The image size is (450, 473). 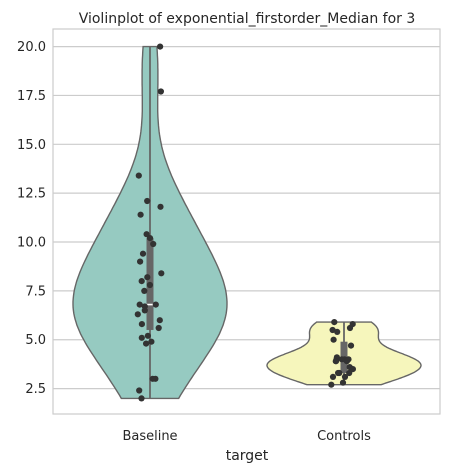 I want to click on x-tick-label: Baseline, so click(x=149, y=436).